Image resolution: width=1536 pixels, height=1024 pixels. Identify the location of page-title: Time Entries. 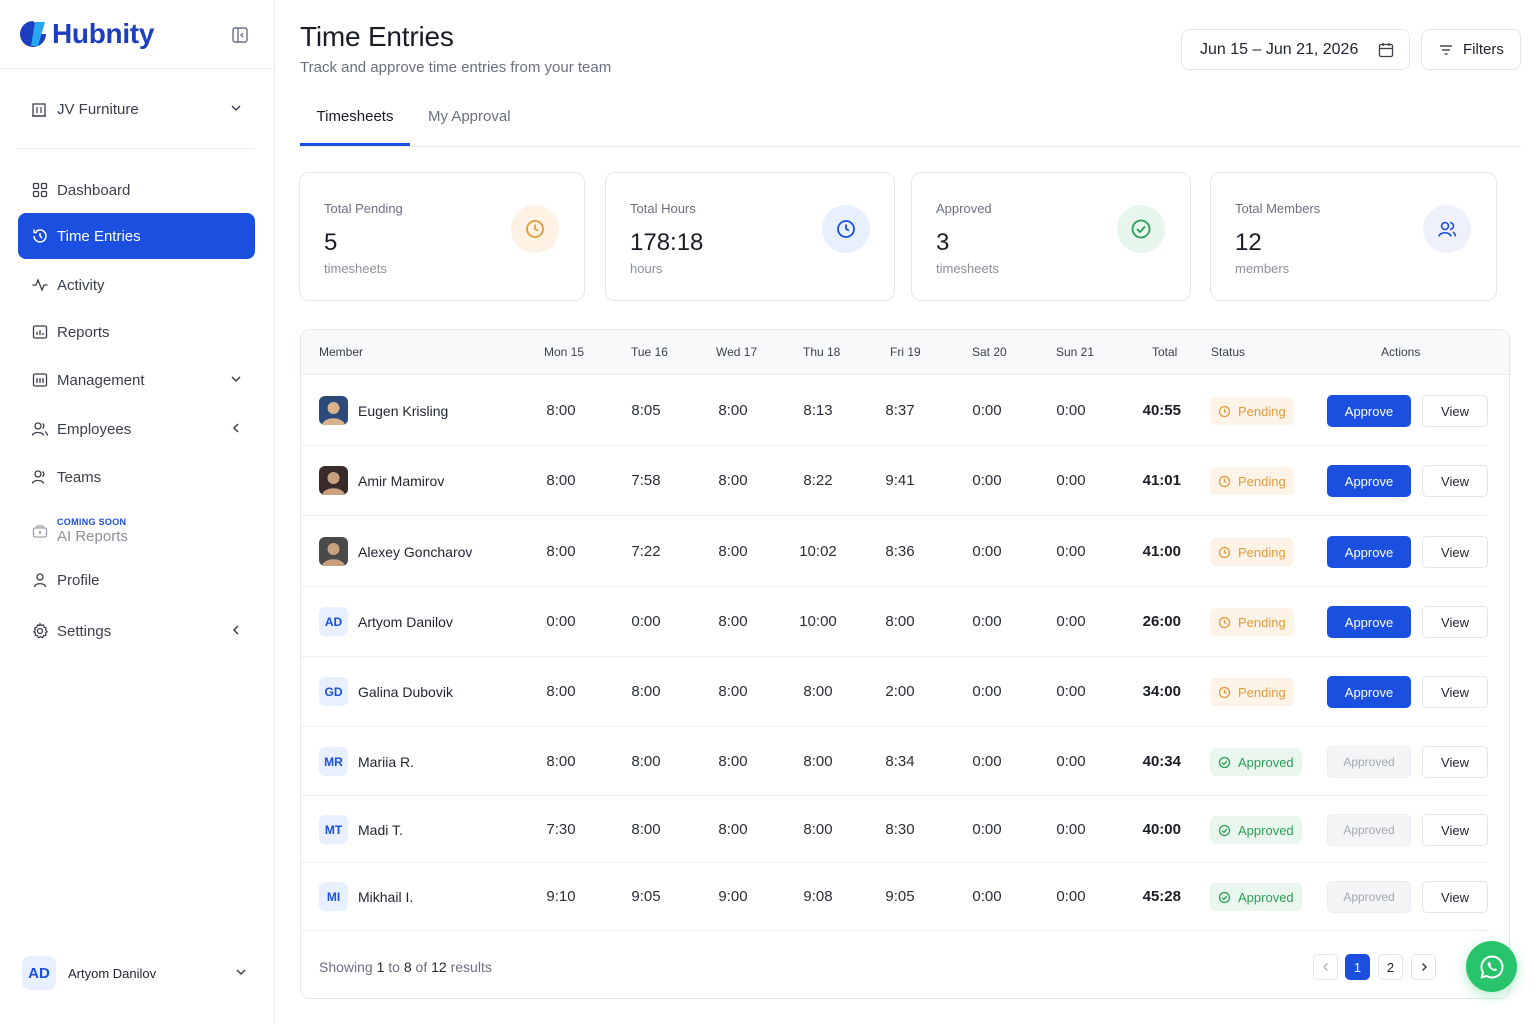
(377, 36).